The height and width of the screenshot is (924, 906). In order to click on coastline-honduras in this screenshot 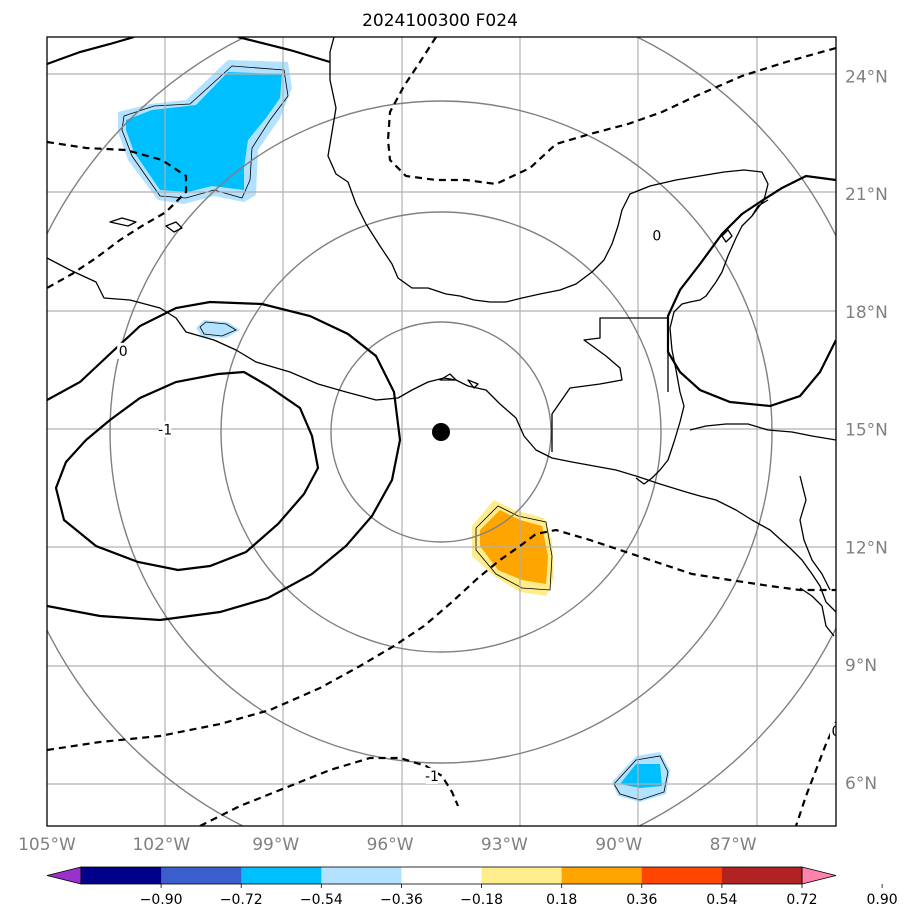, I will do `click(762, 432)`.